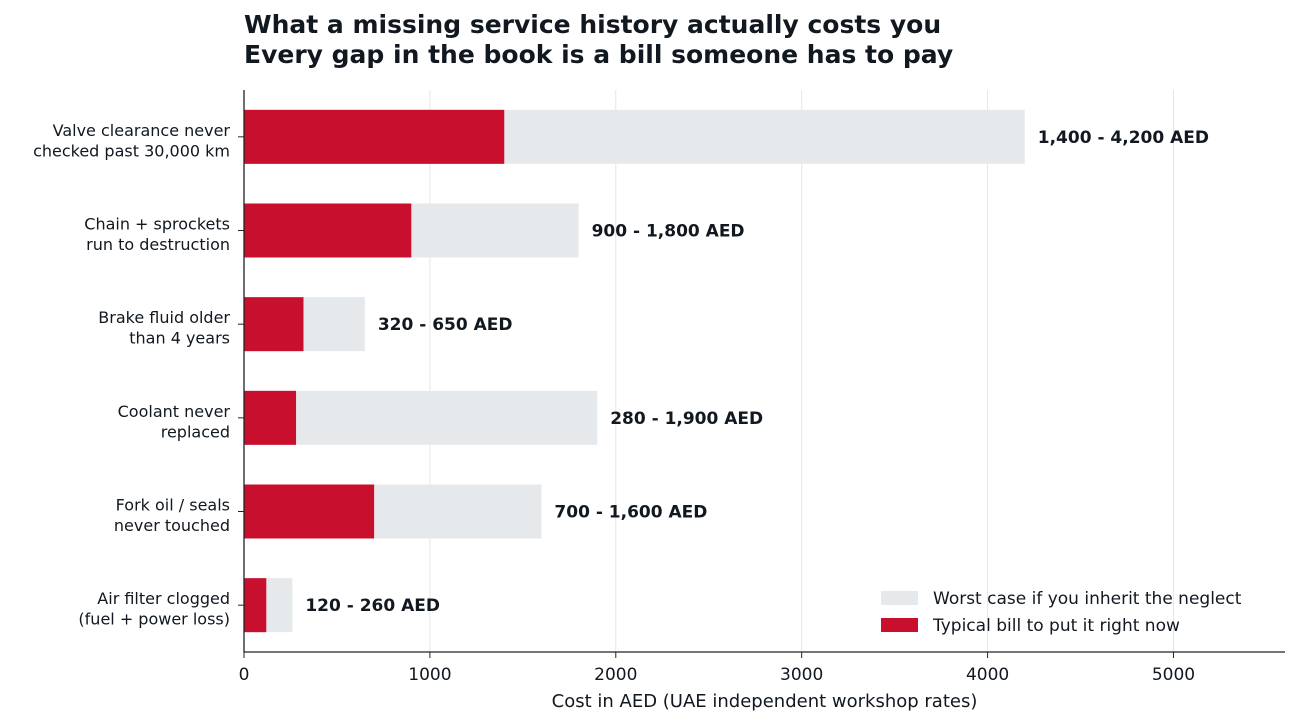 The width and height of the screenshot is (1299, 725). I want to click on category-label-5: Air filter clogged (fuel + power loss), so click(154, 609).